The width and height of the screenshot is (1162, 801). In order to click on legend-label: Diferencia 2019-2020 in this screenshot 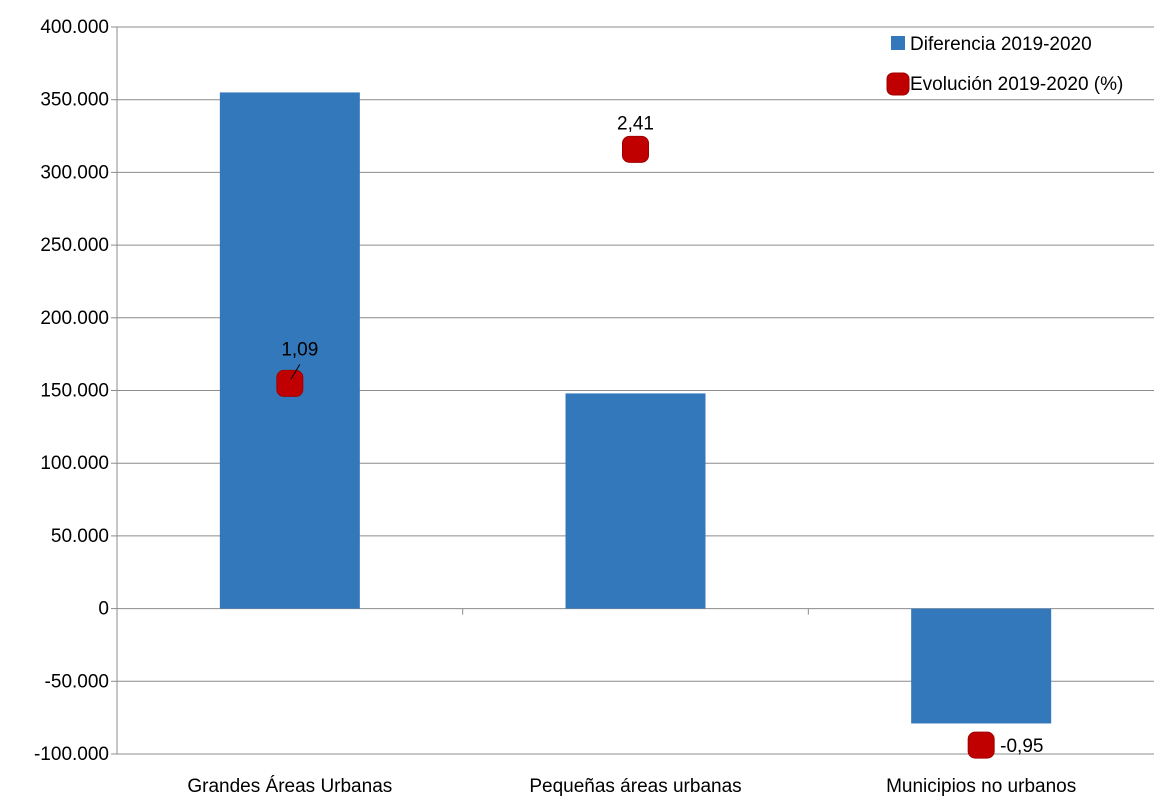, I will do `click(1001, 44)`.